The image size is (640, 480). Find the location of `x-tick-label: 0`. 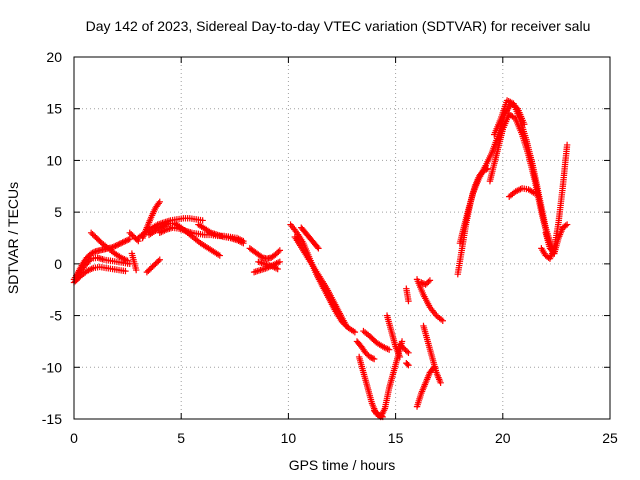

x-tick-label: 0 is located at coordinates (74, 438).